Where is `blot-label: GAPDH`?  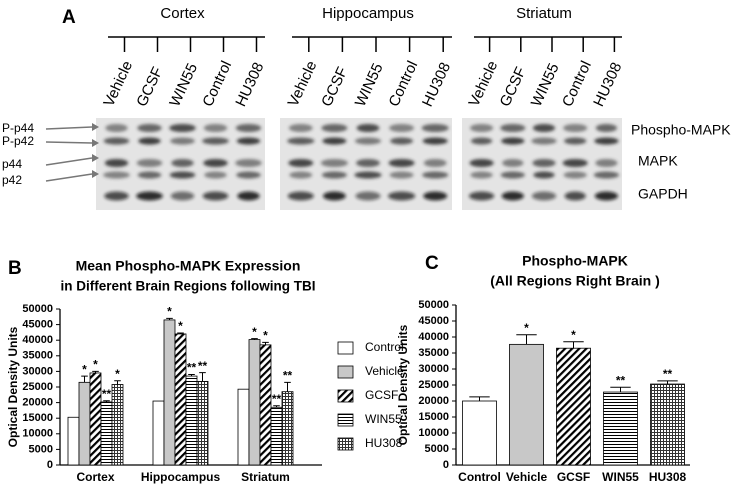 blot-label: GAPDH is located at coordinates (663, 194).